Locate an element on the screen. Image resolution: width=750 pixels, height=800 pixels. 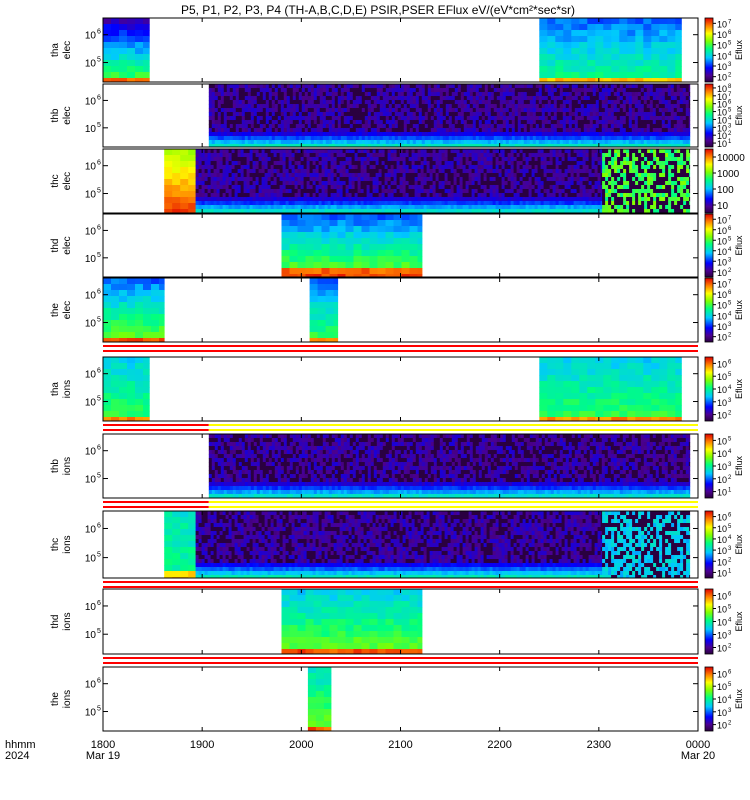
colorbar-tick-exponent: 4 is located at coordinates (730, 118).